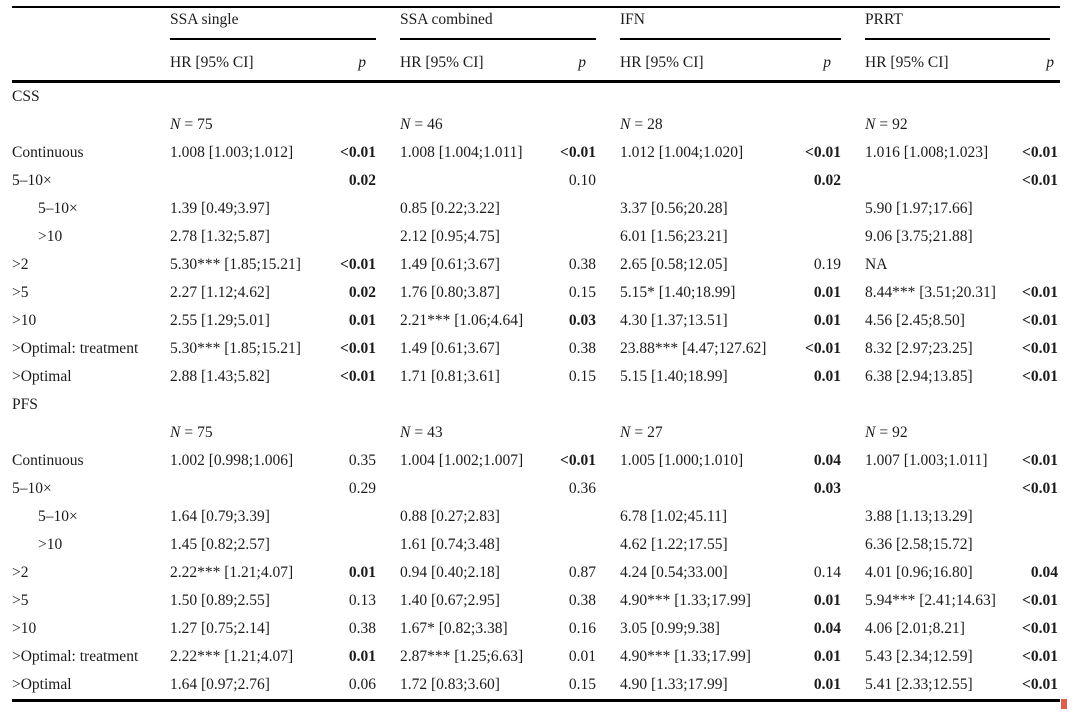 This screenshot has width=1080, height=715. I want to click on hr-value: 1.61 [0.74;3.48], so click(450, 544).